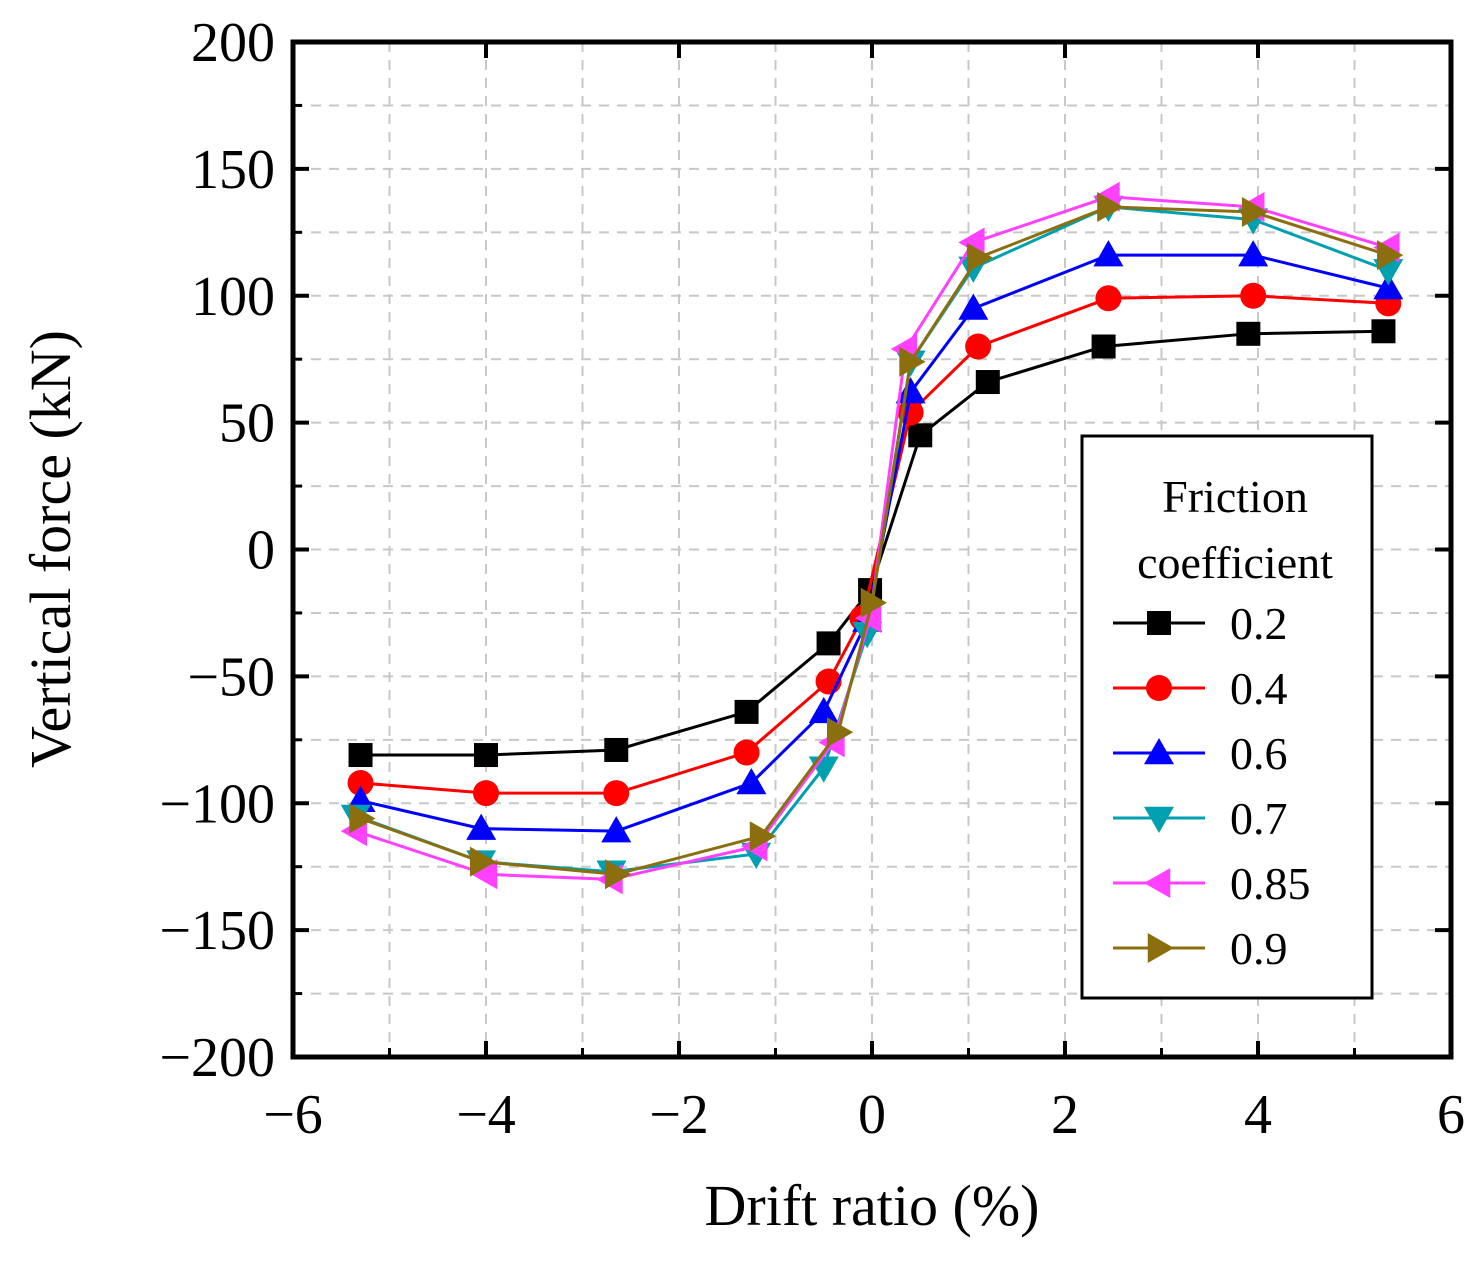 The image size is (1479, 1266). What do you see at coordinates (233, 170) in the screenshot?
I see `y-tick-label: 150` at bounding box center [233, 170].